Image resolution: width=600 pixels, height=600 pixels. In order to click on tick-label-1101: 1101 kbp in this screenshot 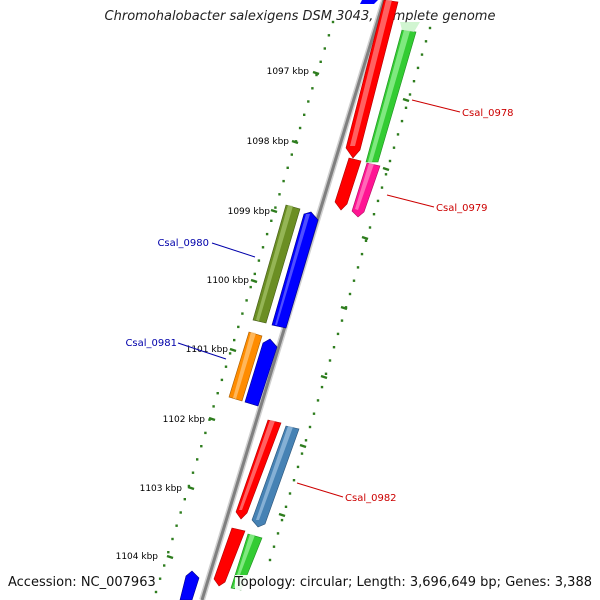, I will do `click(207, 350)`.